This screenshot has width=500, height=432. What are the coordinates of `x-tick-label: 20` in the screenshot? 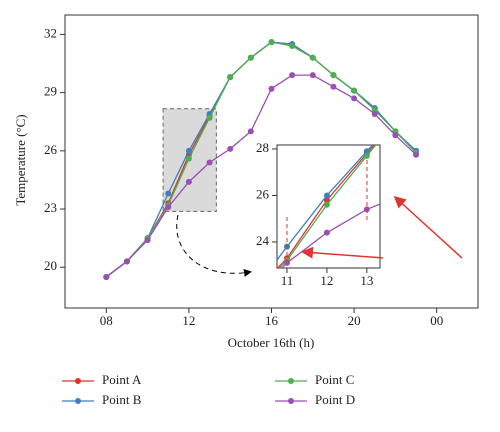 It's located at (354, 320).